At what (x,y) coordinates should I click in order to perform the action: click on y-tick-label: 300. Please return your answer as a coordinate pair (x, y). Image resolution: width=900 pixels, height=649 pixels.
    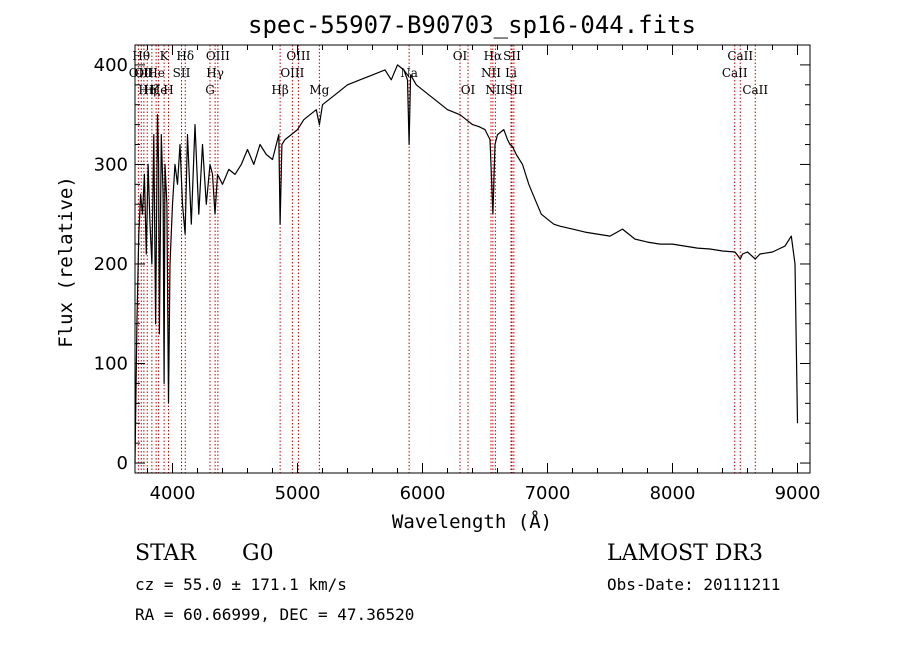
    Looking at the image, I should click on (111, 164).